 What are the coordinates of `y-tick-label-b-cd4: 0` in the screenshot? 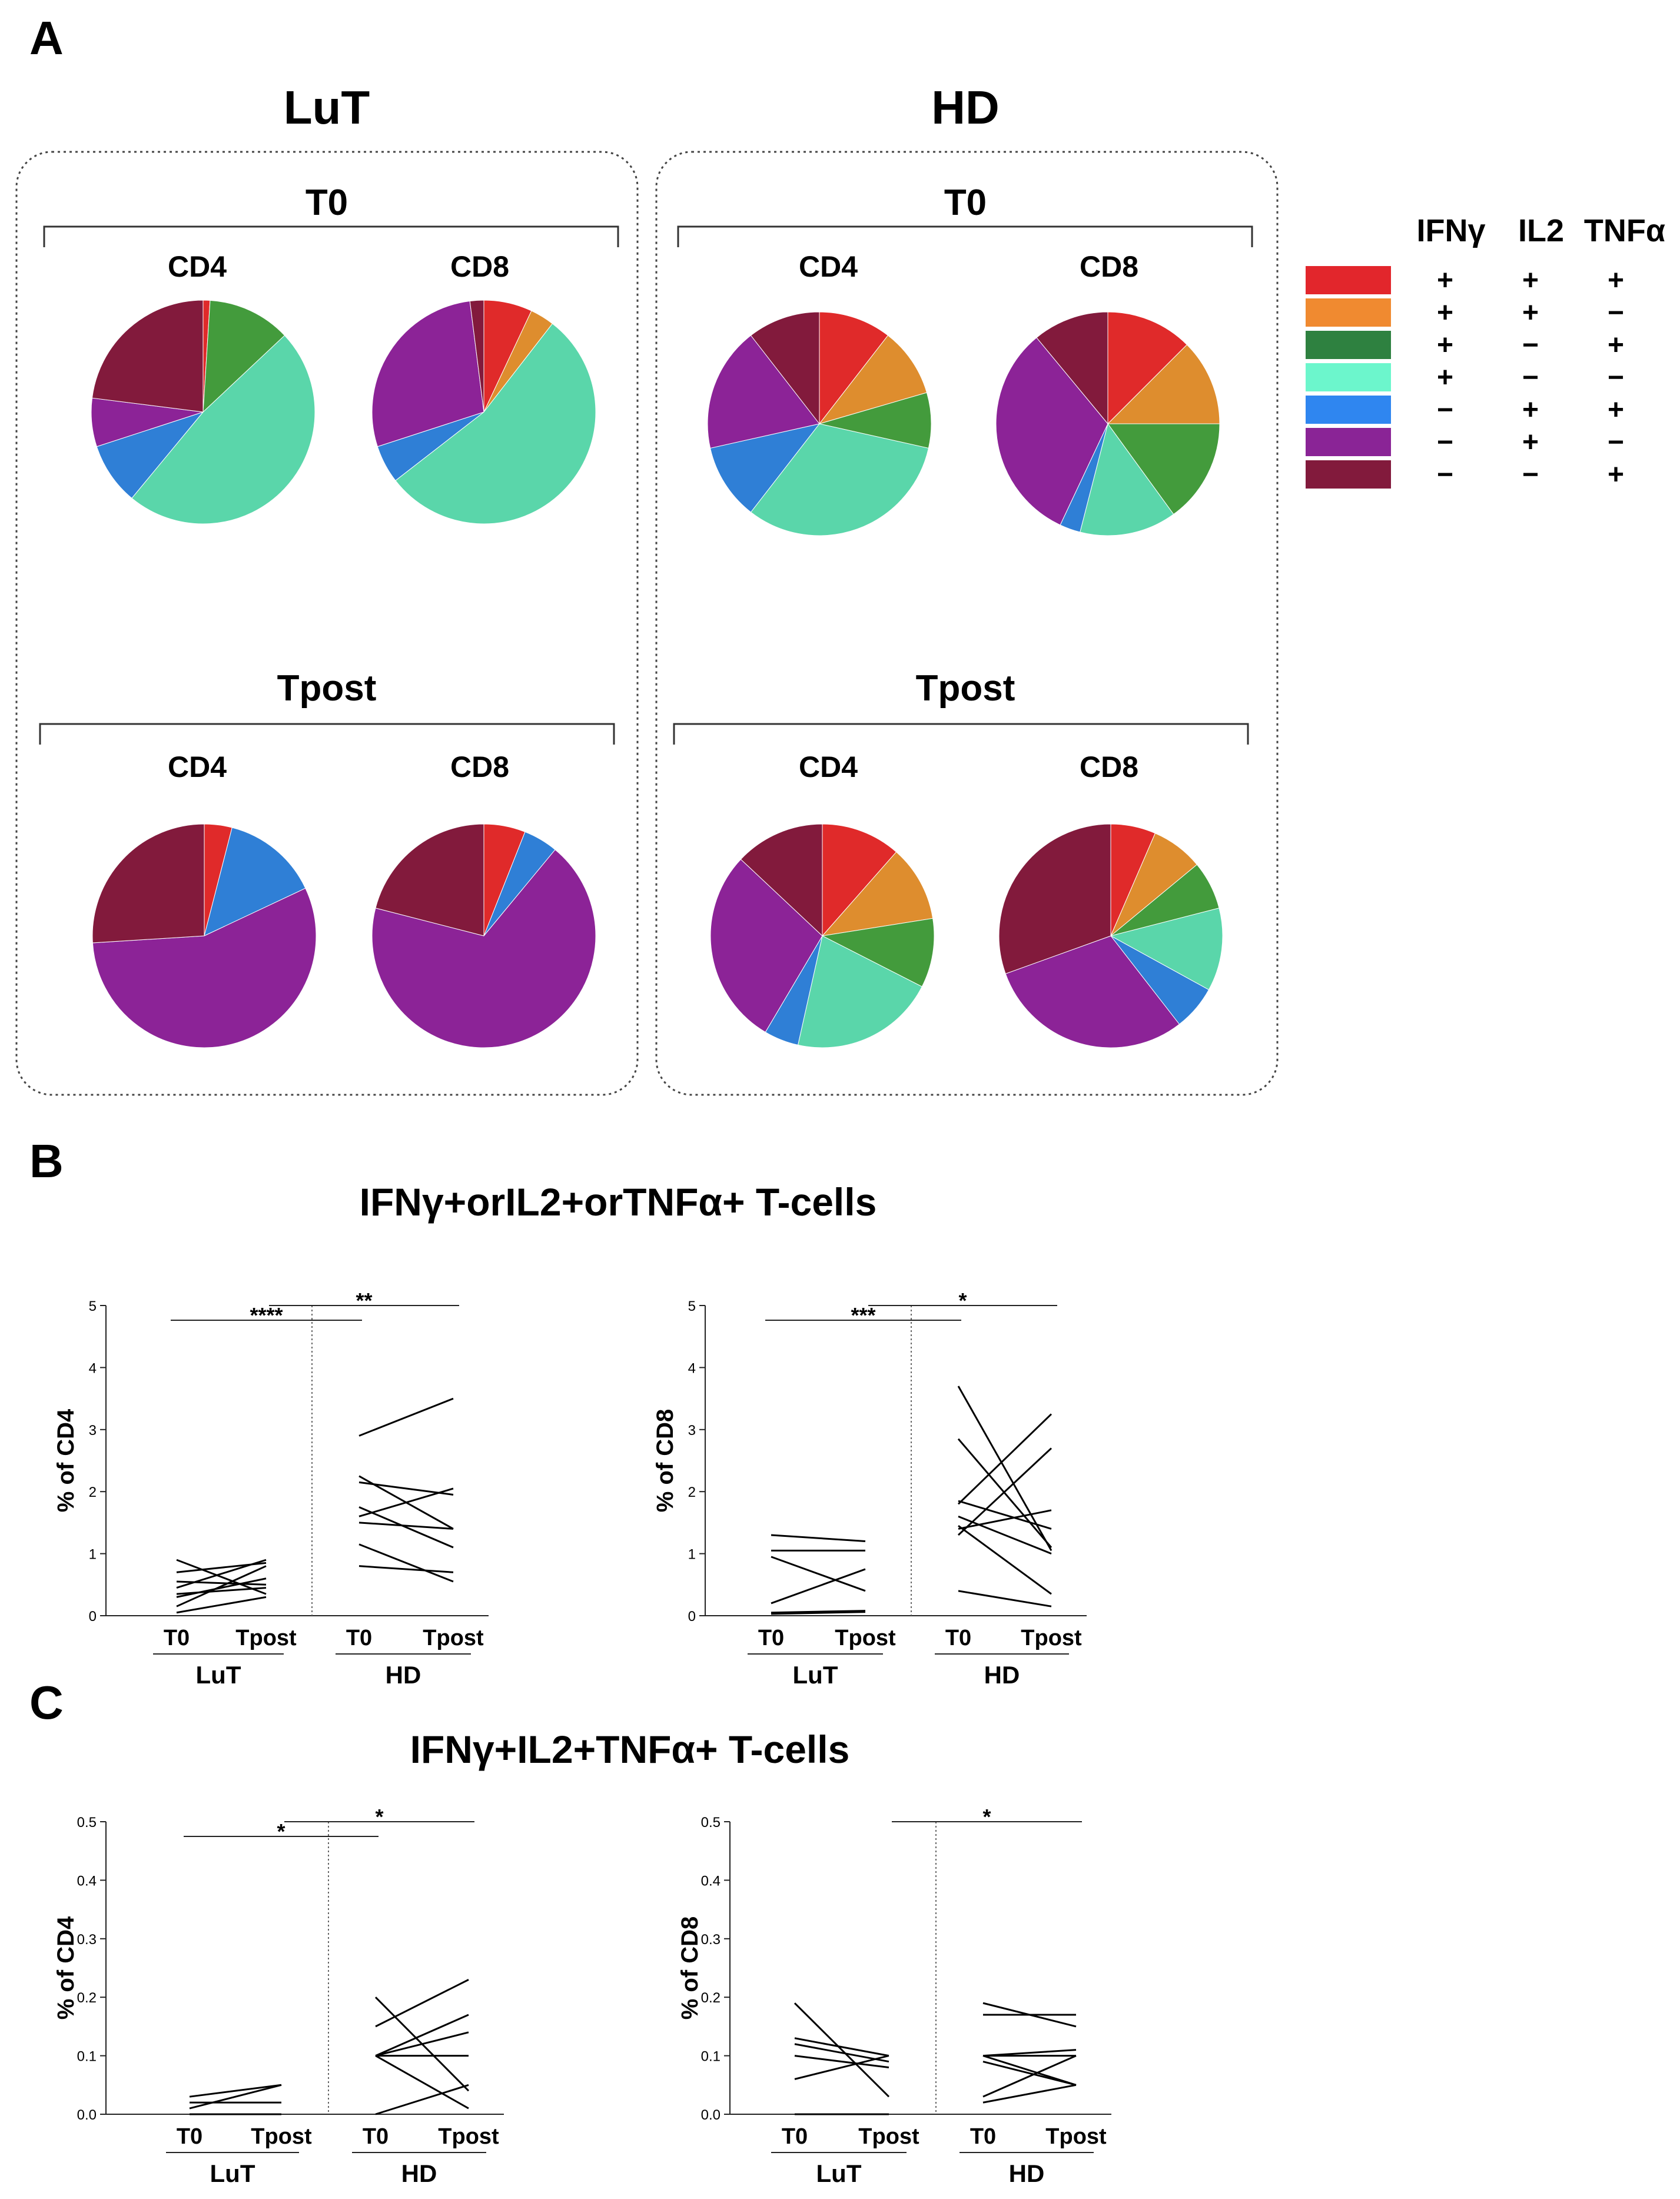 It's located at (93, 1617).